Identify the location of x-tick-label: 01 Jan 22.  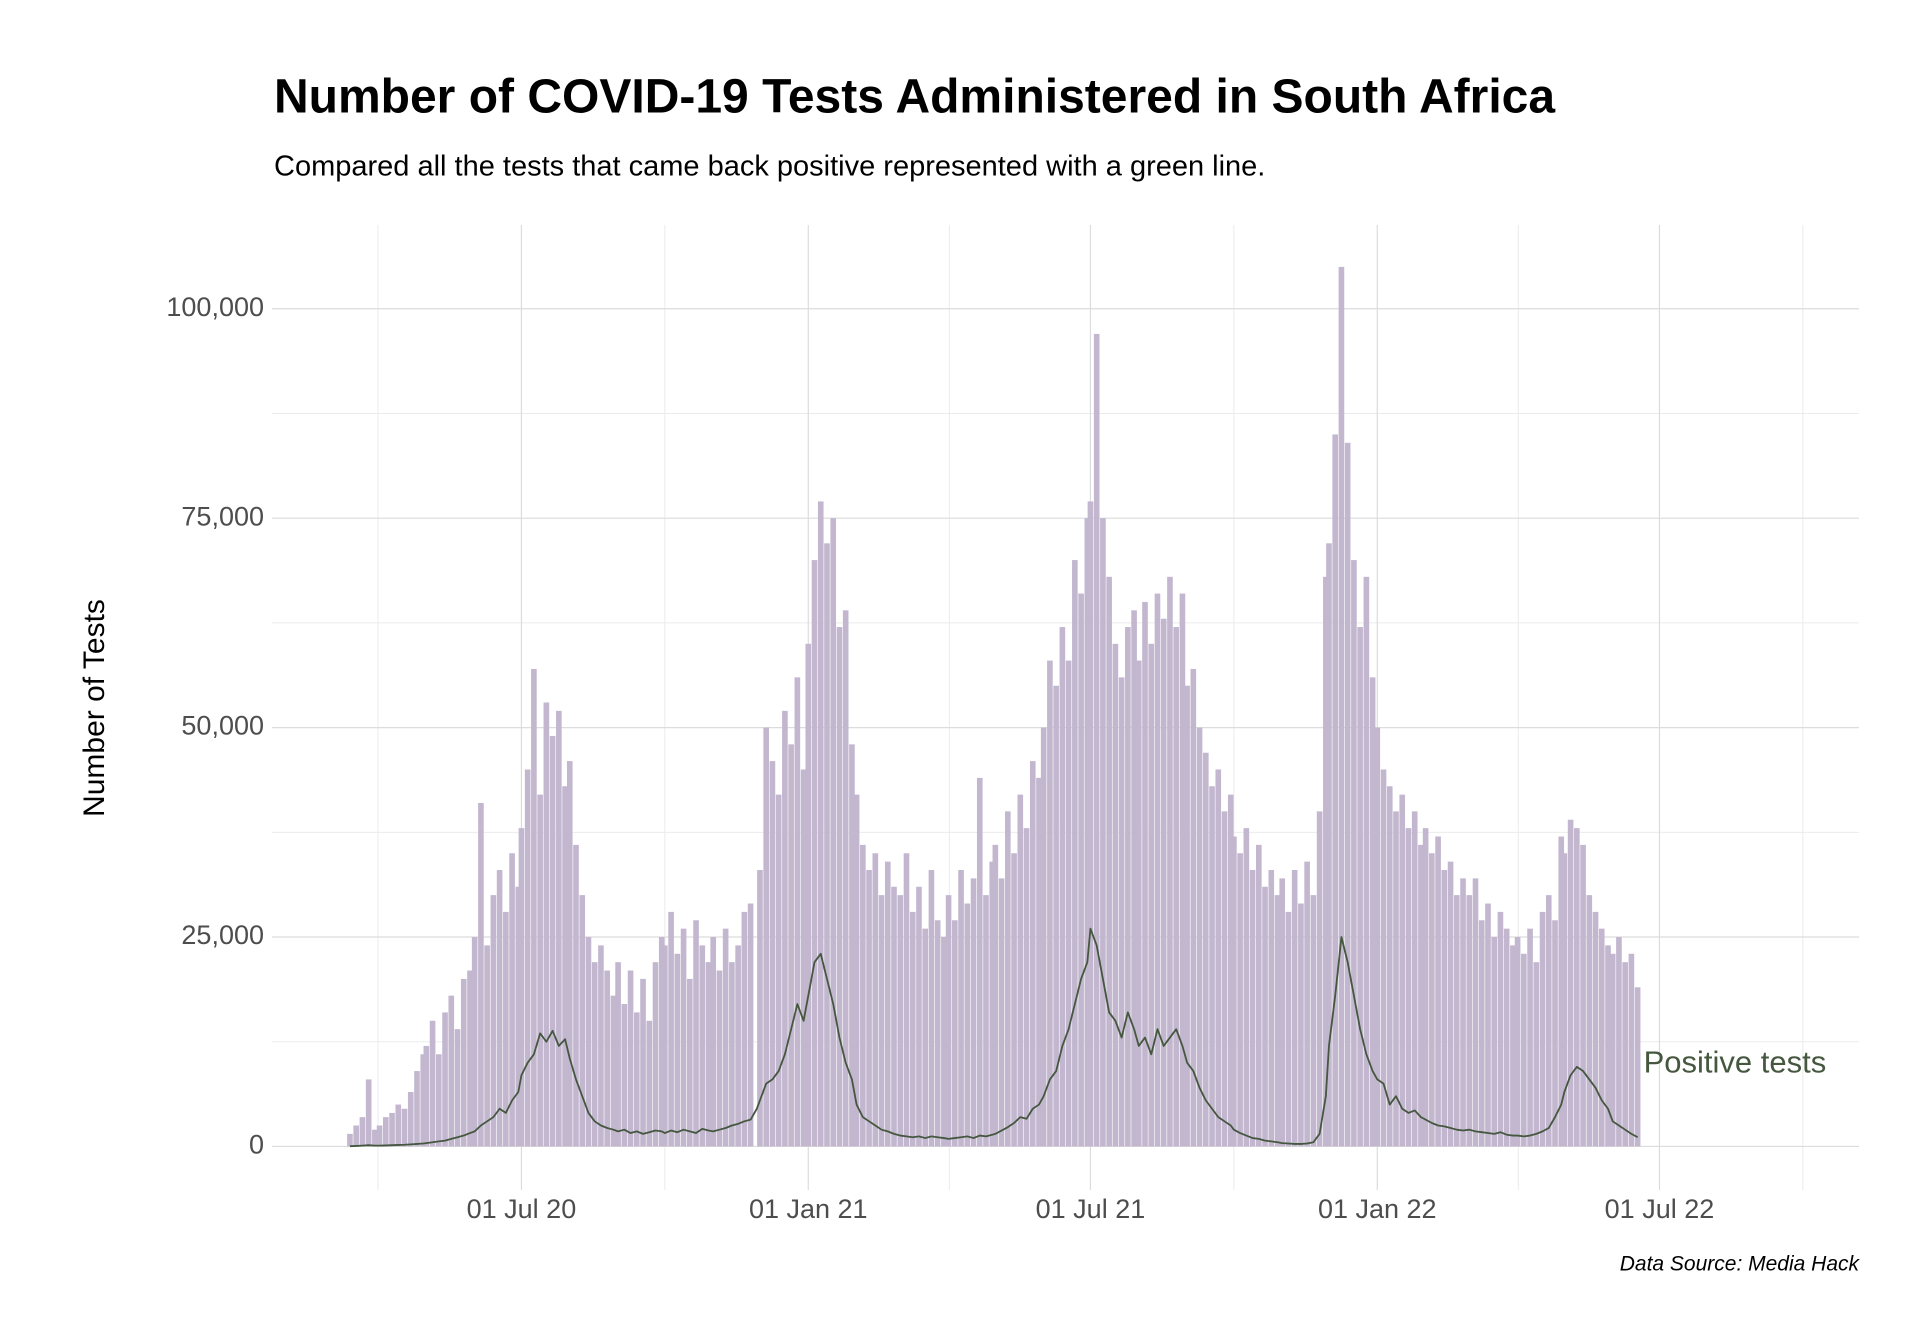
(1377, 1209).